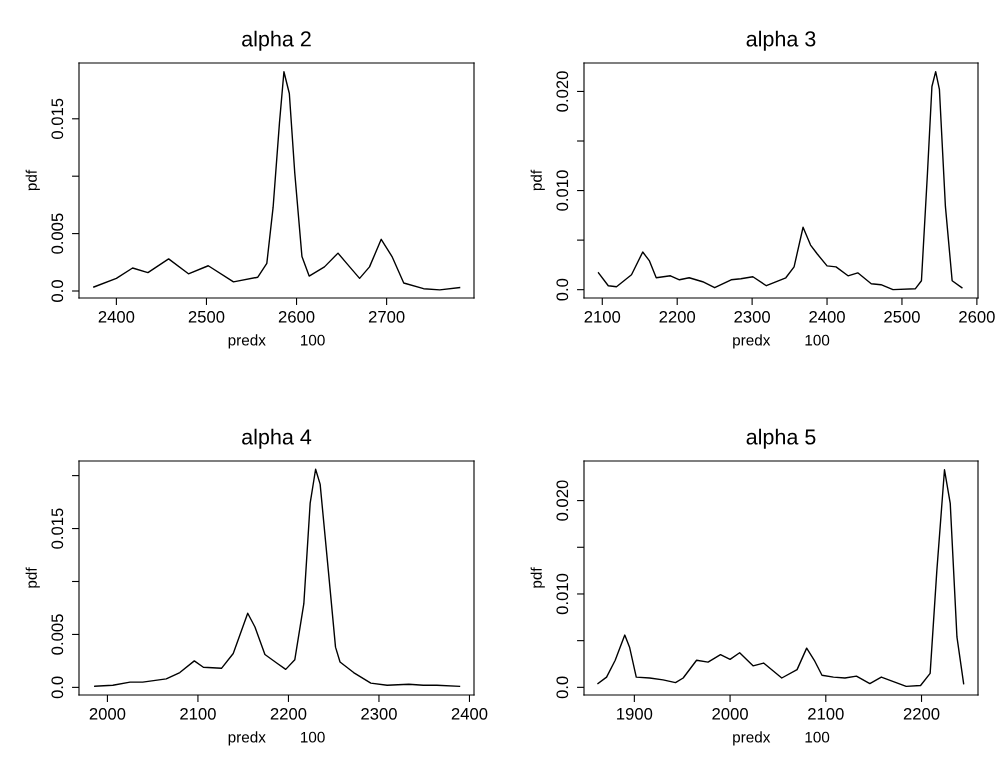  What do you see at coordinates (277, 438) in the screenshot?
I see `chart-title: alpha 4` at bounding box center [277, 438].